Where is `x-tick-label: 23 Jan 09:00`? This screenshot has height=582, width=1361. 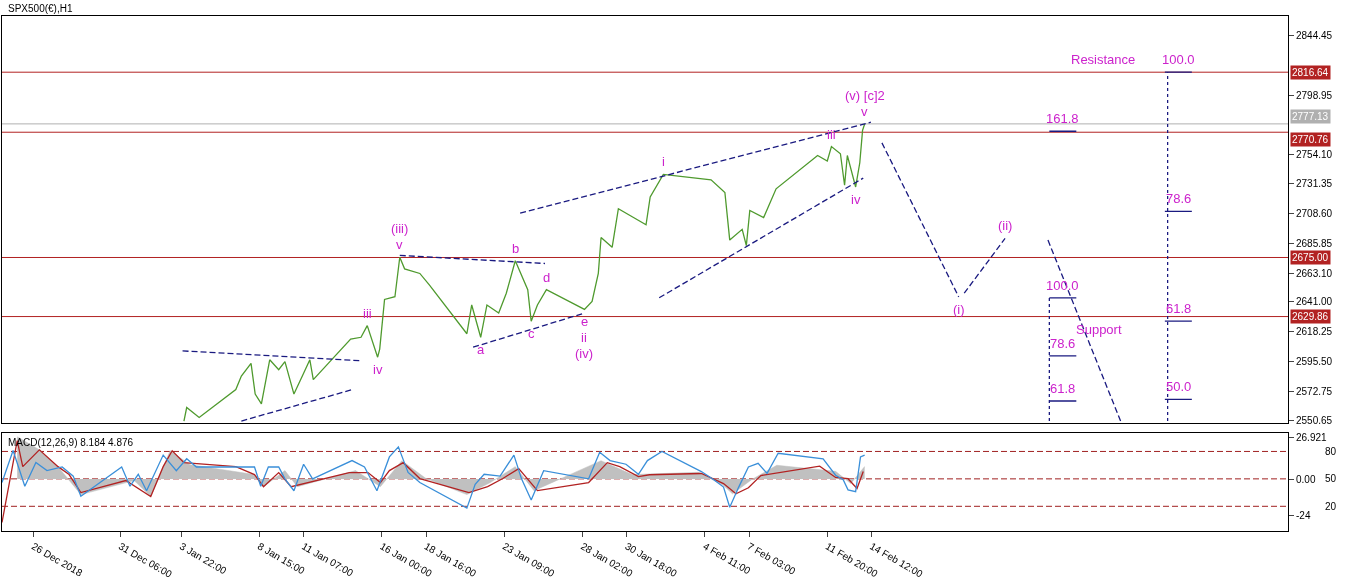 x-tick-label: 23 Jan 09:00 is located at coordinates (528, 560).